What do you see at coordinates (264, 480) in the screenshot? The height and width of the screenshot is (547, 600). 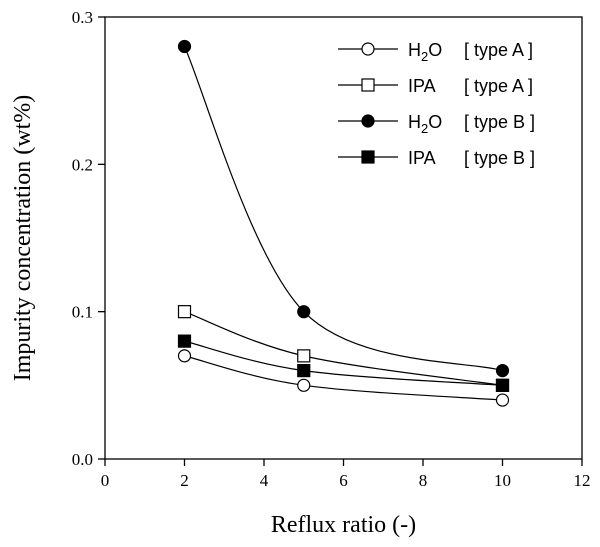 I see `x-tick-label: 4` at bounding box center [264, 480].